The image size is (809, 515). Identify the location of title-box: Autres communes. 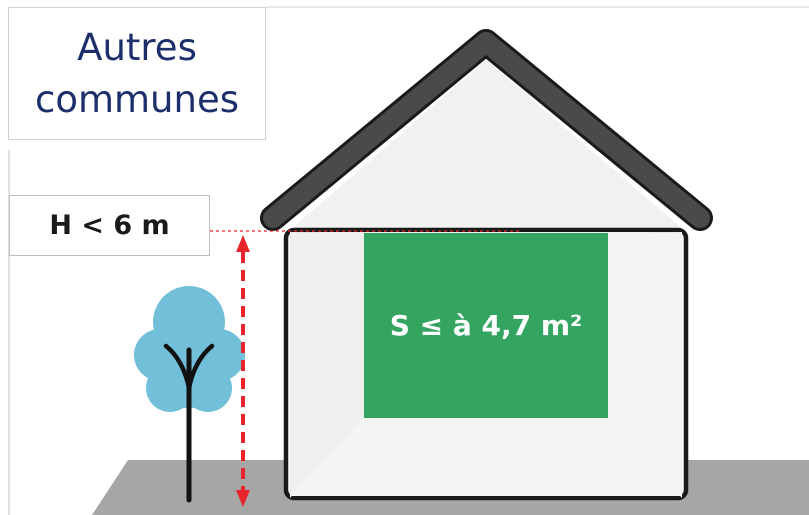
(137, 73).